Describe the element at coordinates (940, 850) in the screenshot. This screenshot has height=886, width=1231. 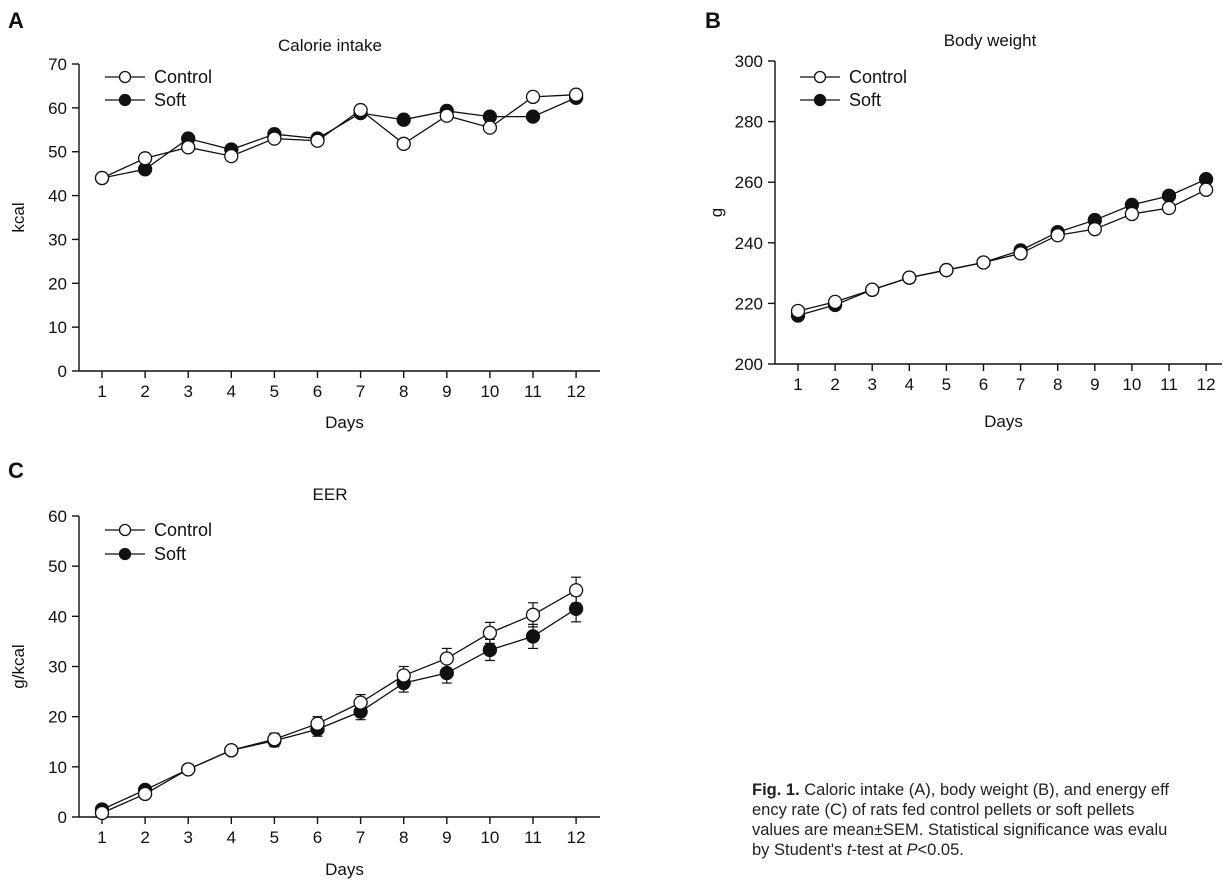
I see `caption-line-4-post: <0.05.` at that location.